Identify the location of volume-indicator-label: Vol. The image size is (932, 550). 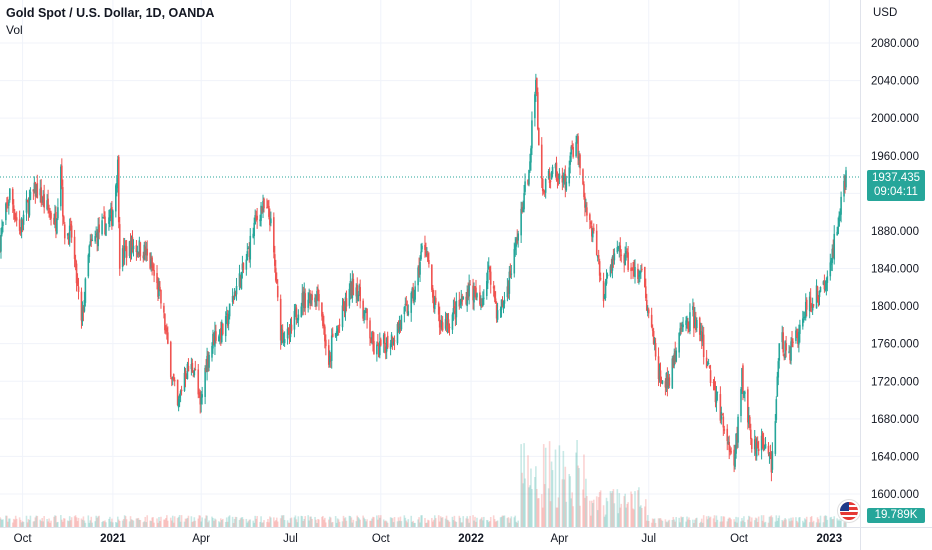
(14, 30).